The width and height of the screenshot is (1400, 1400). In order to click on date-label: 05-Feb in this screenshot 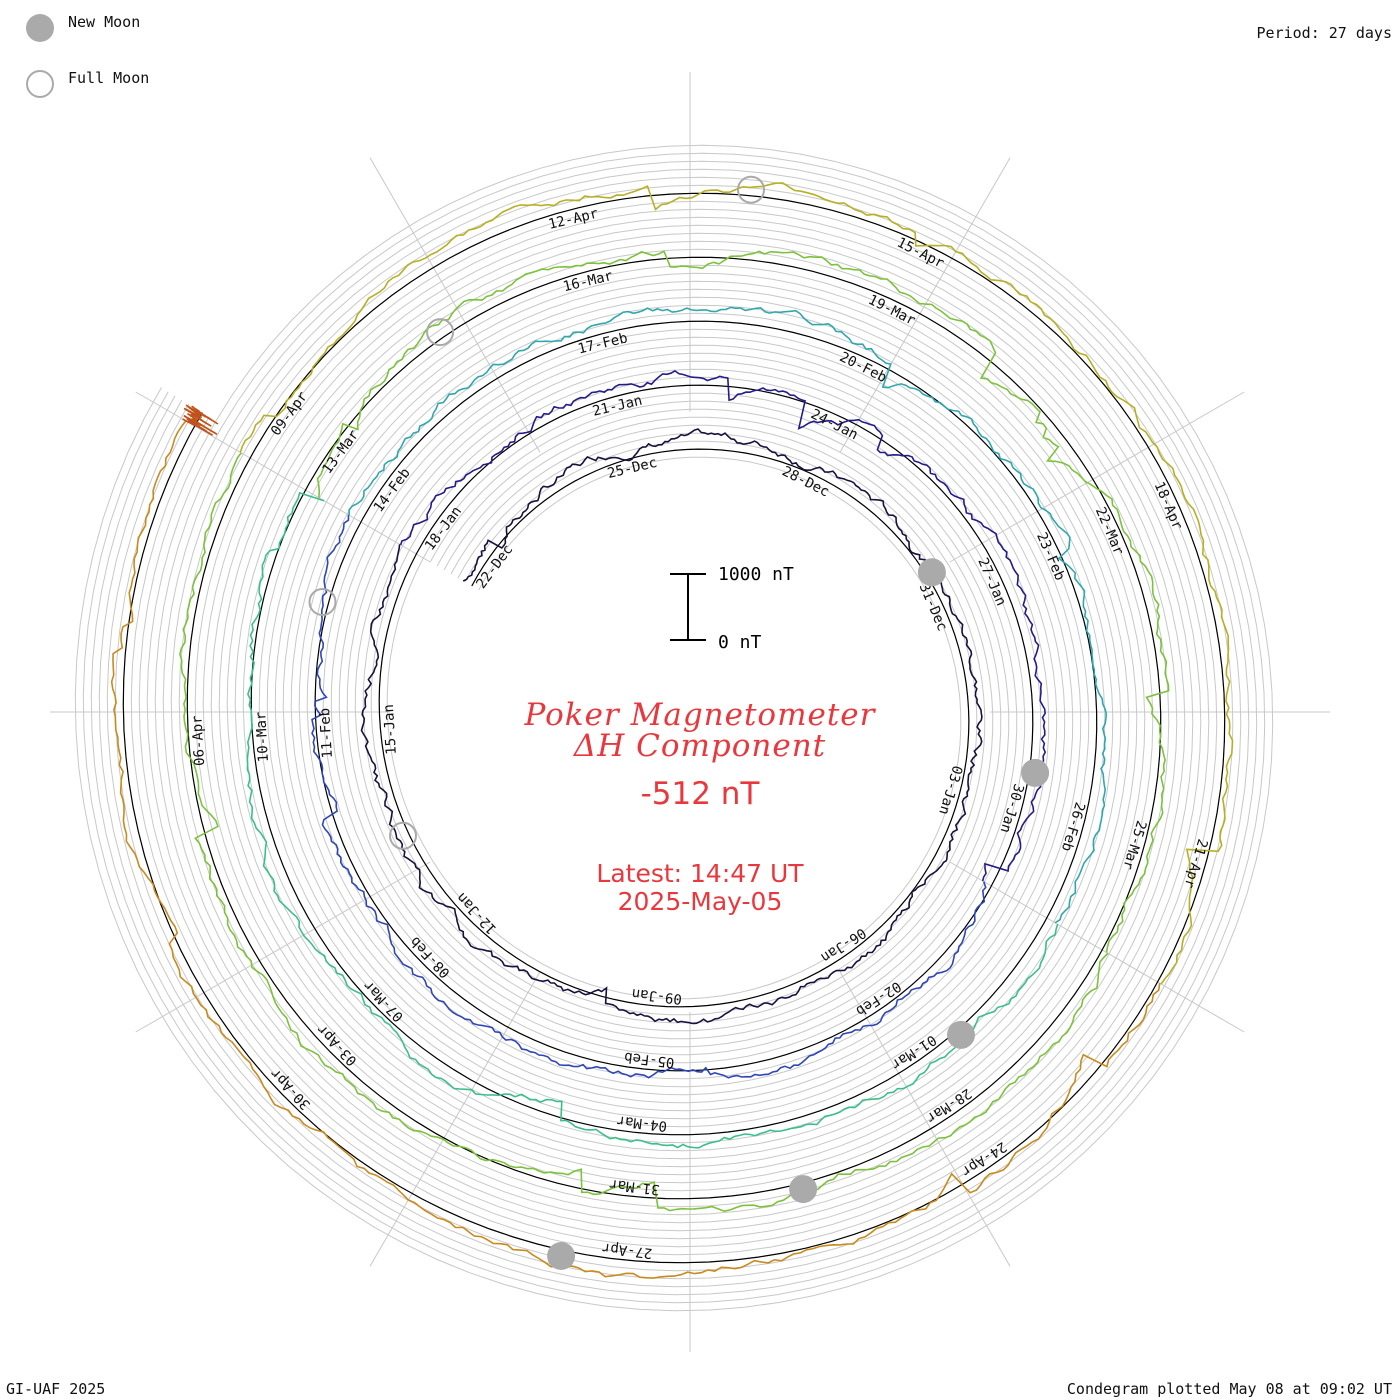, I will do `click(649, 1060)`.